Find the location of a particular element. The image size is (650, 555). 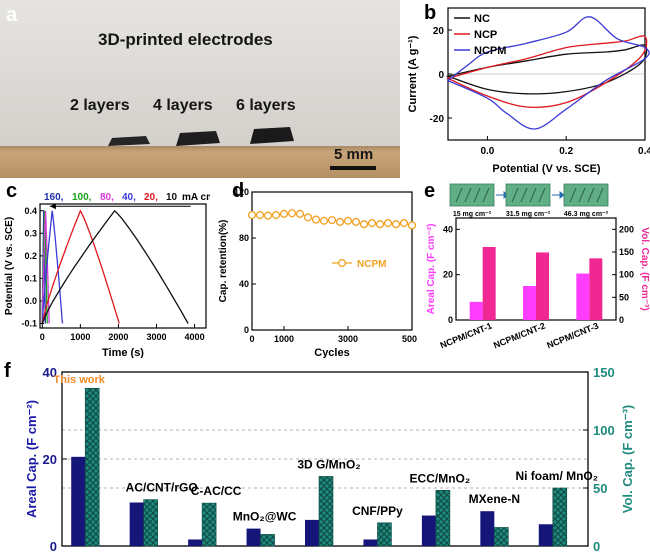

y-tick-label: 40 is located at coordinates (244, 284).